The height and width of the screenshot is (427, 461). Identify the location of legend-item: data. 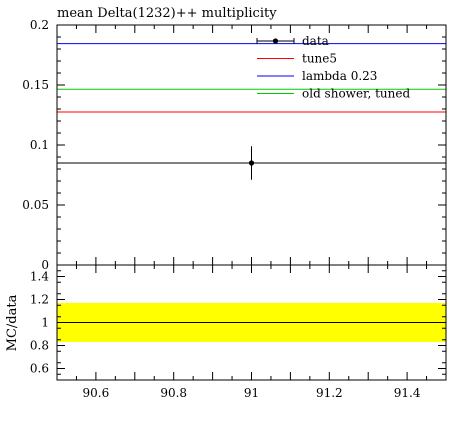
(292, 41).